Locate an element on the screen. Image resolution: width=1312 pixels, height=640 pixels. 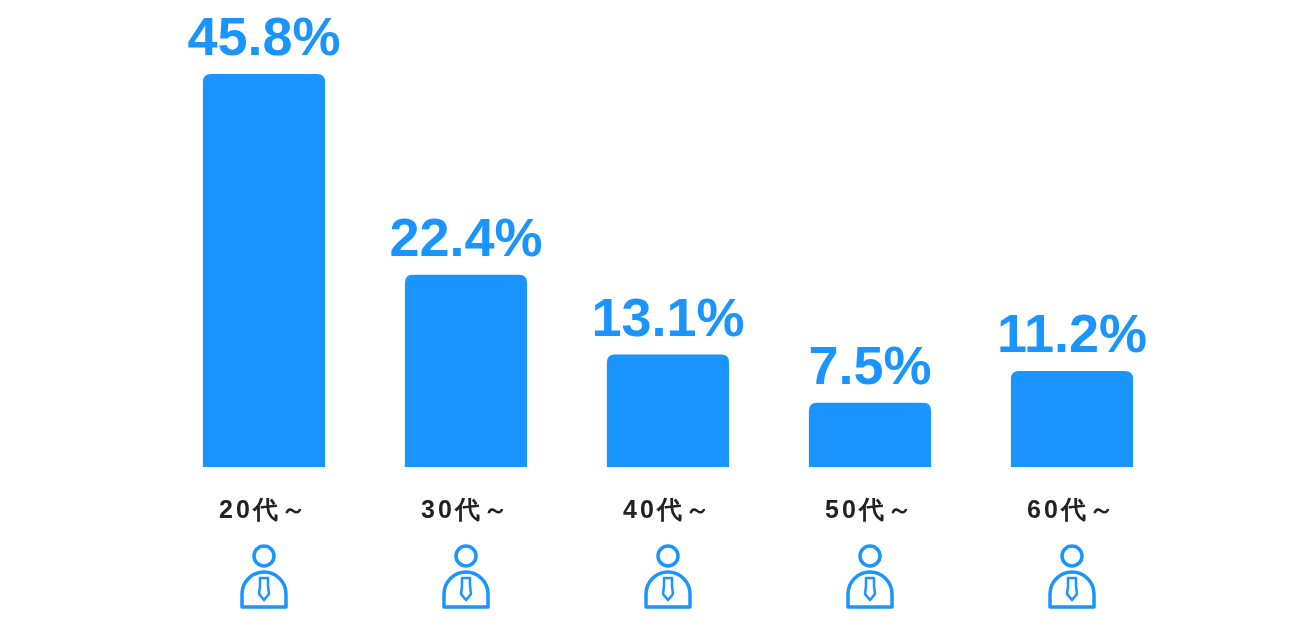
x-tick-label: 30代～ is located at coordinates (466, 509).